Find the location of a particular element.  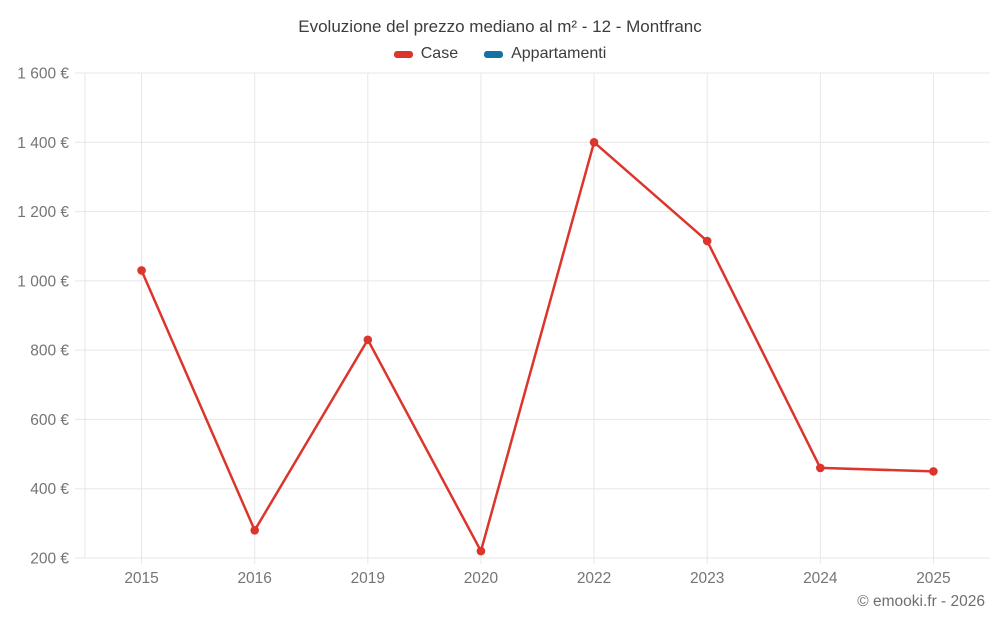

chart-legend: Case Appartamenti is located at coordinates (500, 54).